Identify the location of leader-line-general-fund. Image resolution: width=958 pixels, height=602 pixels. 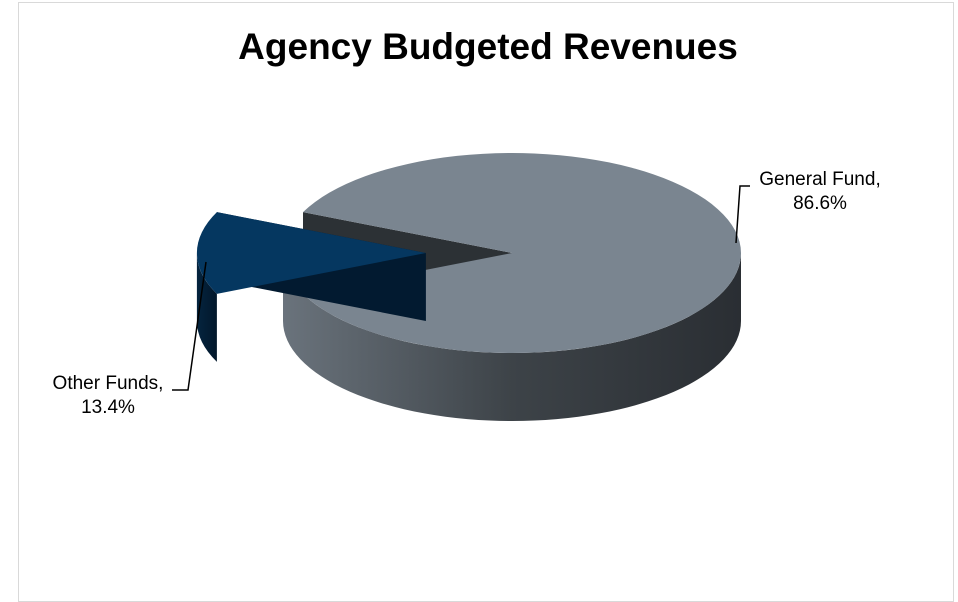
(742, 214).